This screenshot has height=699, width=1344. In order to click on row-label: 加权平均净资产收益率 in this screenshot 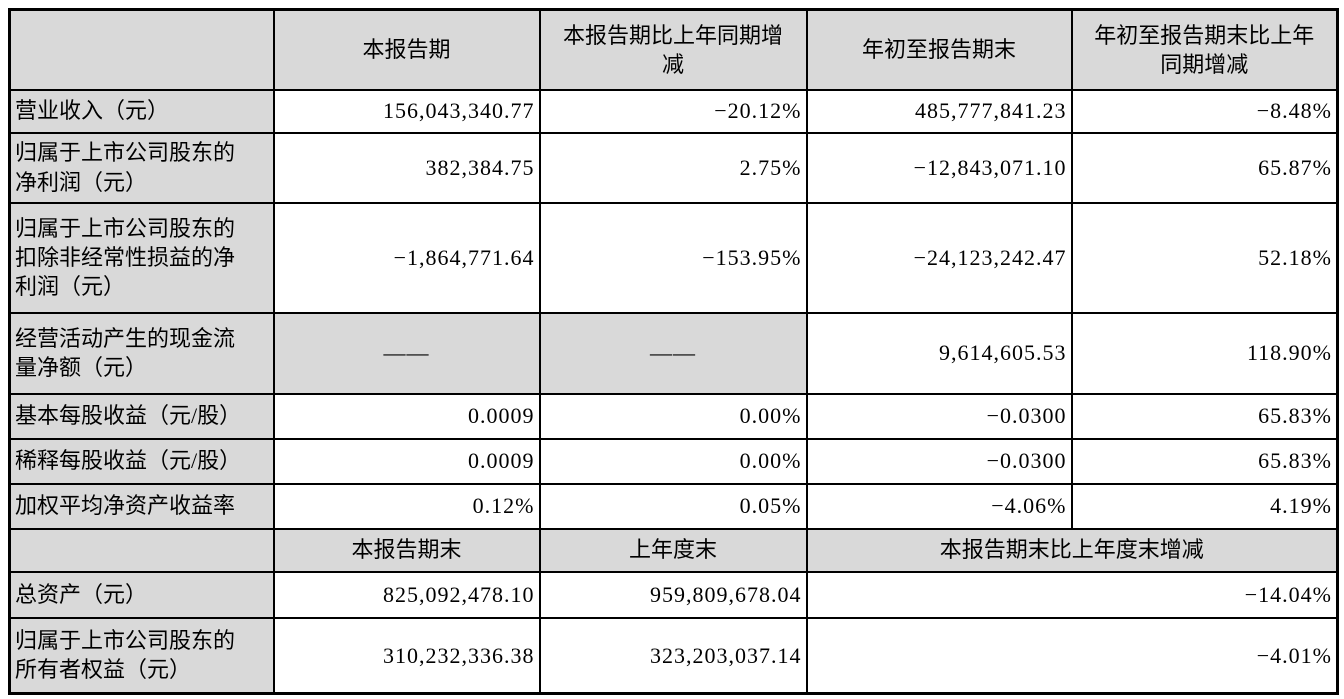, I will do `click(141, 506)`.